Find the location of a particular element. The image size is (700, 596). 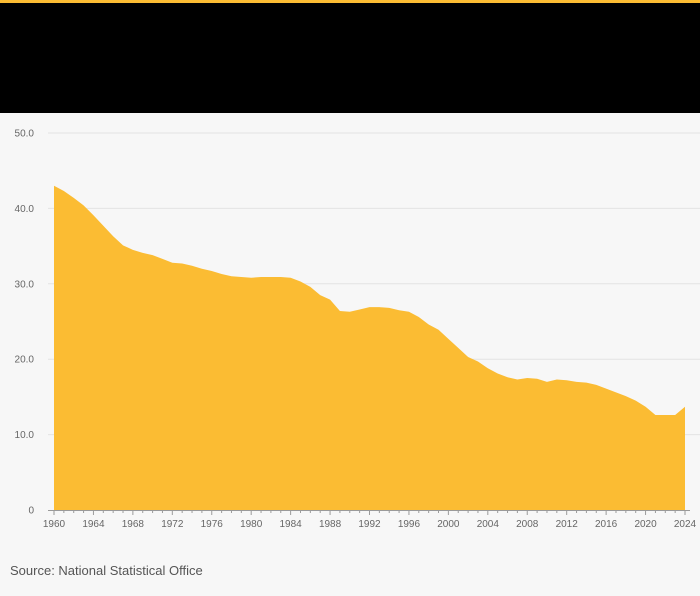

y-tick-label: 30.0 is located at coordinates (25, 284).